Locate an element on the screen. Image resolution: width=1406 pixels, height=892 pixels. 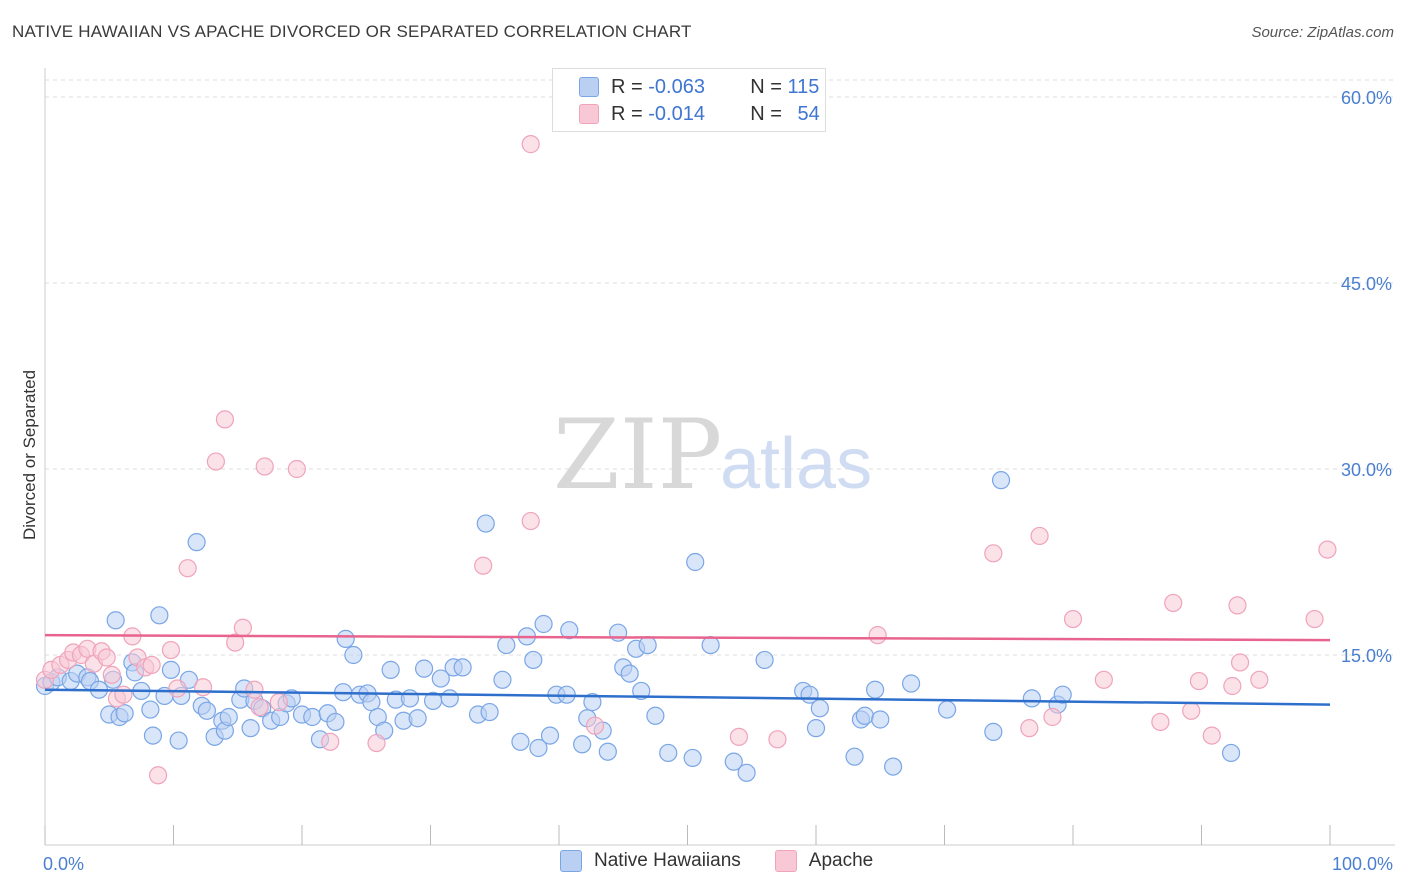
series-legend-label-native: Native Hawaiians is located at coordinates (667, 860).